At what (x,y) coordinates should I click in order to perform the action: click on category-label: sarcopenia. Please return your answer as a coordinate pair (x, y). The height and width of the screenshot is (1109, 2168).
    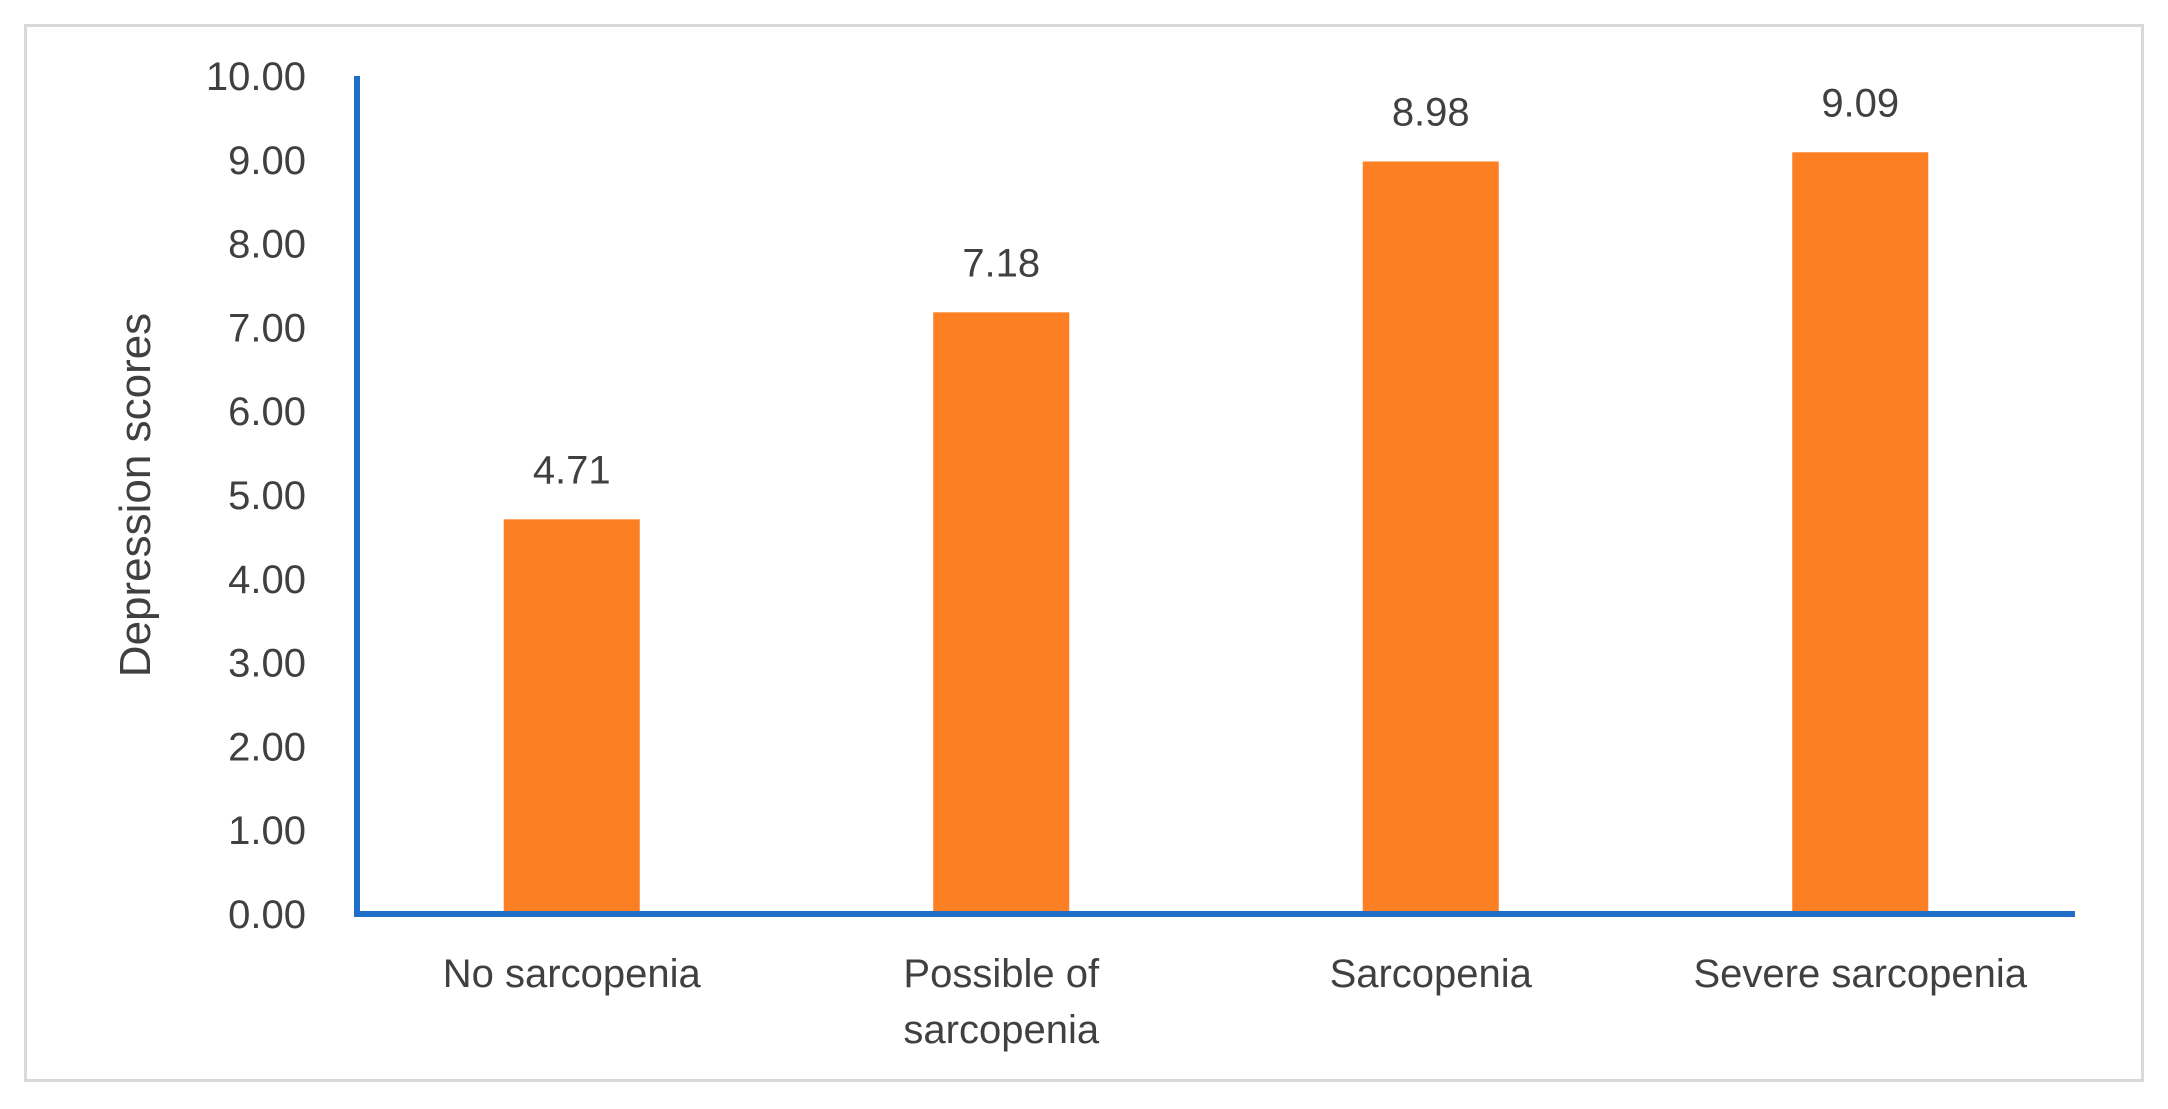
    Looking at the image, I should click on (1001, 1030).